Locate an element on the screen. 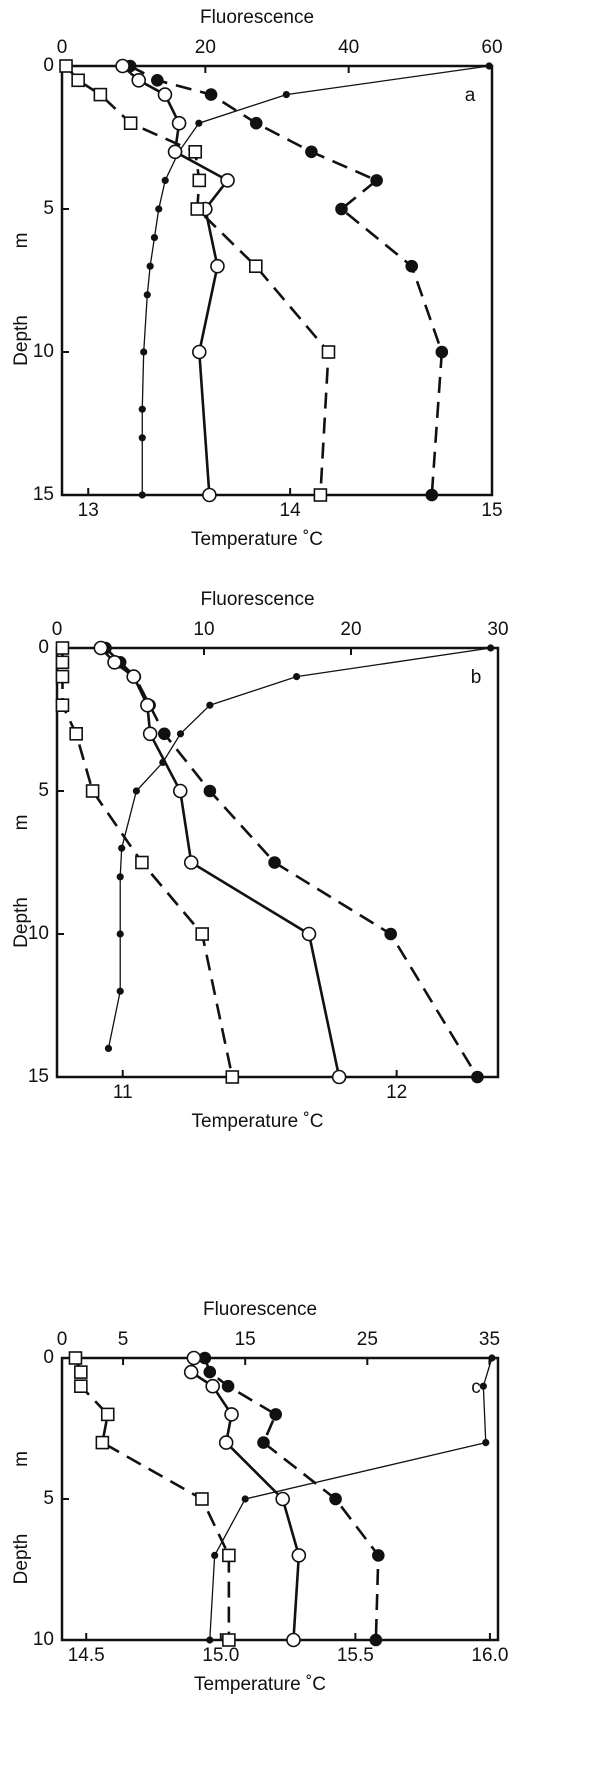 The width and height of the screenshot is (593, 1769). y-tick-label: 15 is located at coordinates (43, 494).